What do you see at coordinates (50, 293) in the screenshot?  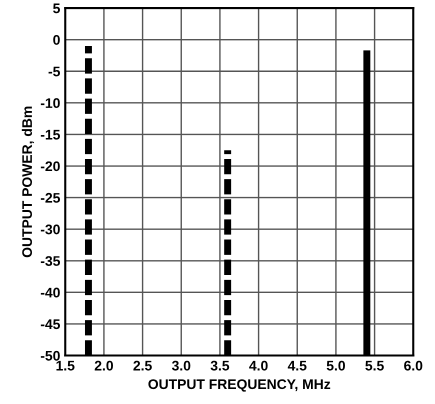 I see `y-tick-label: -40` at bounding box center [50, 293].